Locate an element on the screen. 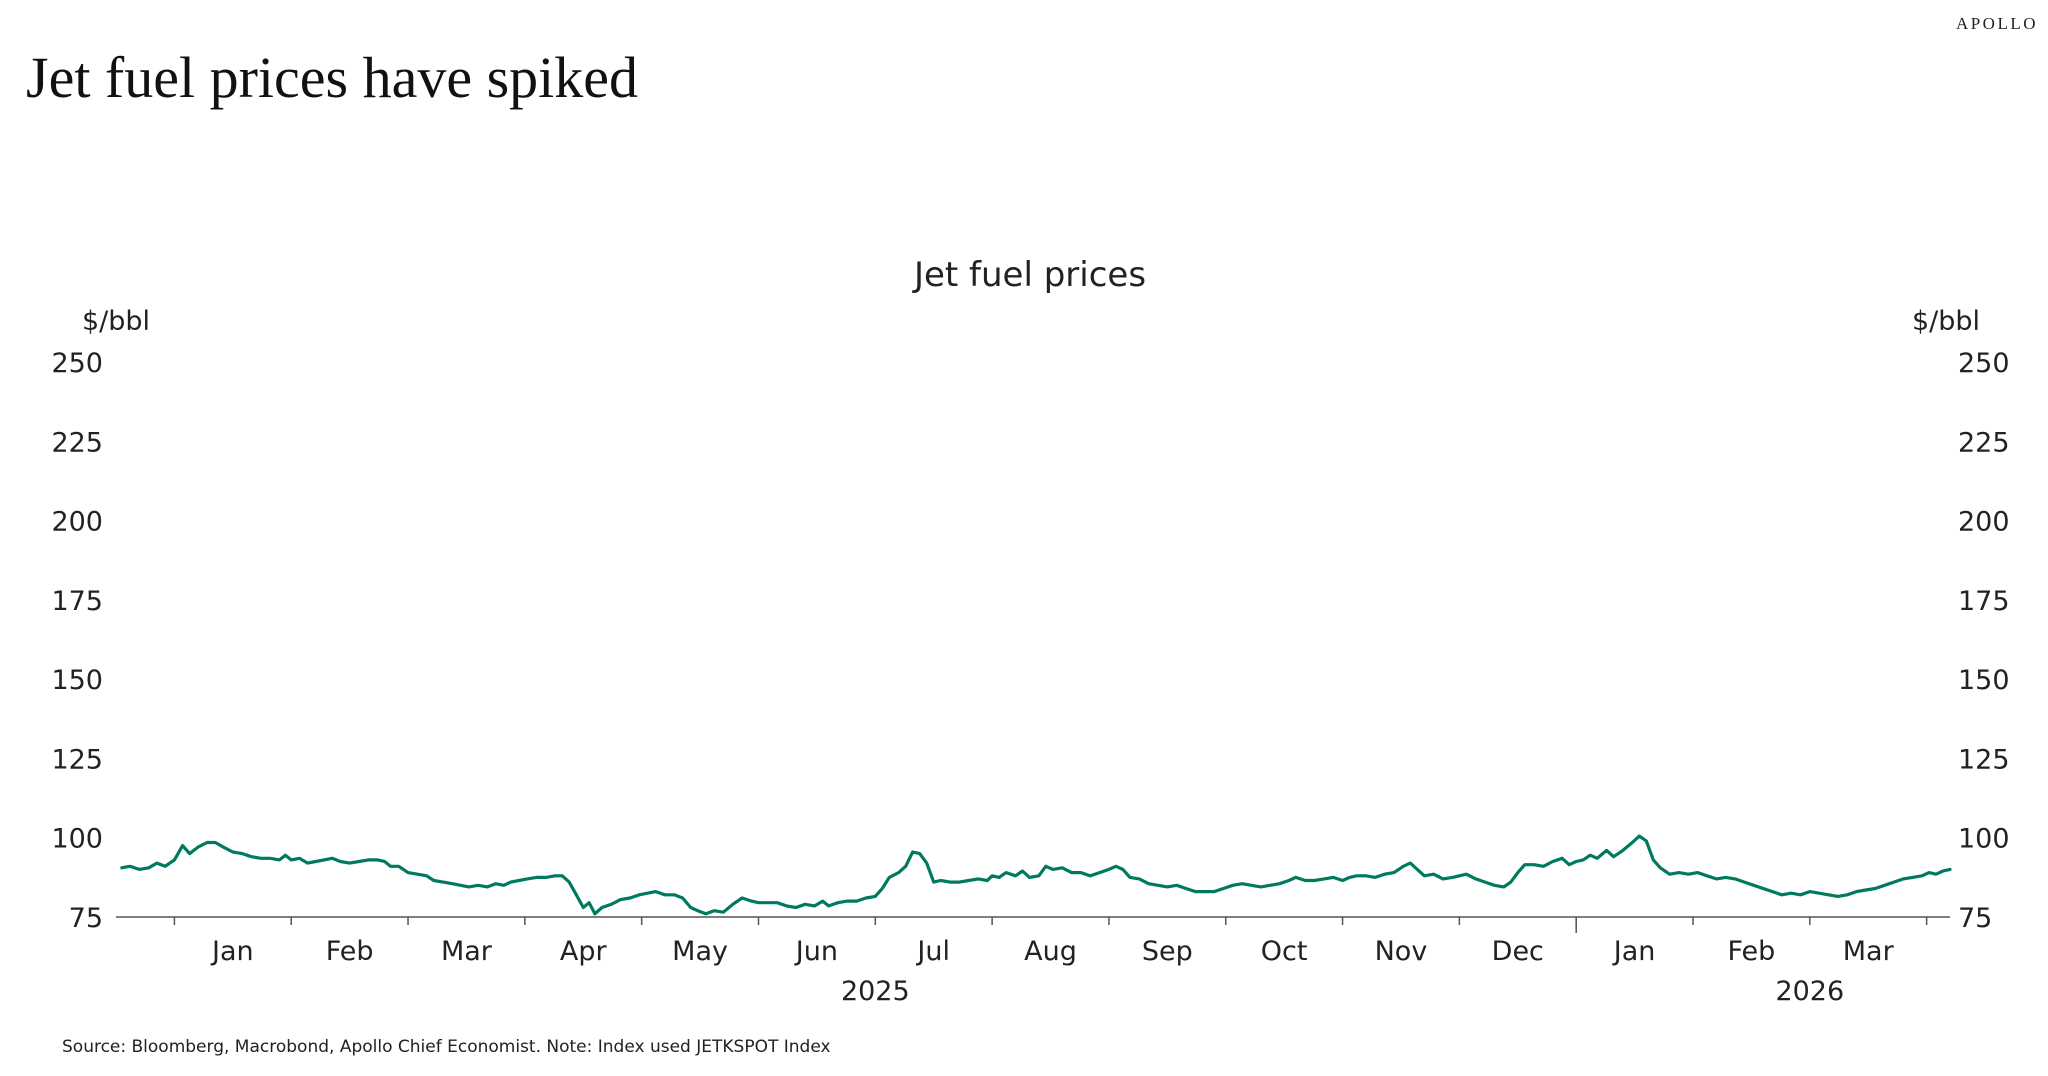  series-line-jet-fuel is located at coordinates (1036, 875).